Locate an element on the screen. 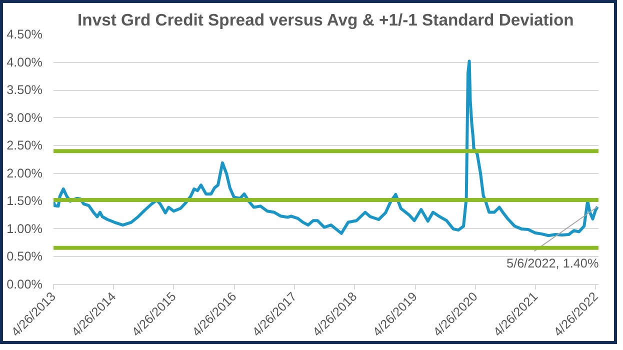 The width and height of the screenshot is (623, 350). y-tick-label: 3.00% is located at coordinates (24, 117).